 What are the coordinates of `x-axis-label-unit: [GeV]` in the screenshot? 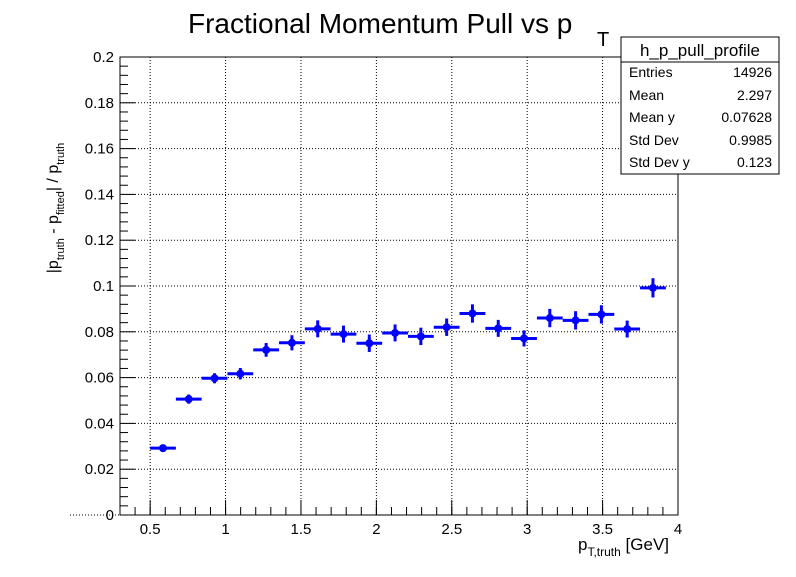 It's located at (645, 544).